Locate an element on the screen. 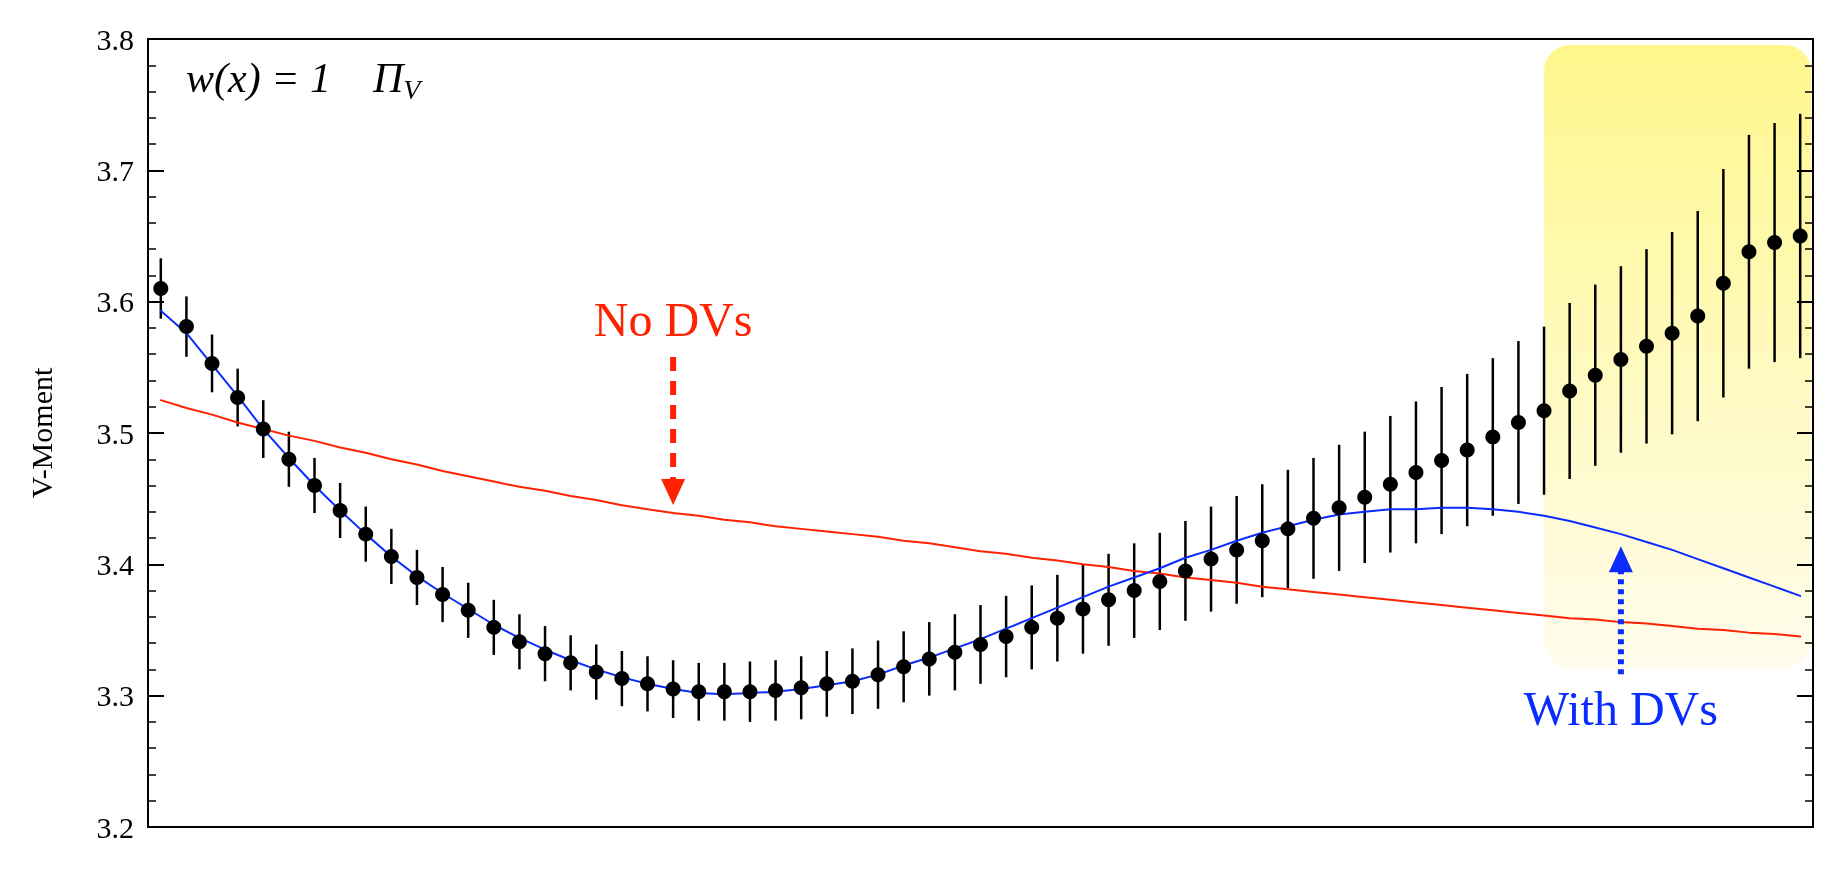  y-tick-label: 3.7 is located at coordinates (115, 170).